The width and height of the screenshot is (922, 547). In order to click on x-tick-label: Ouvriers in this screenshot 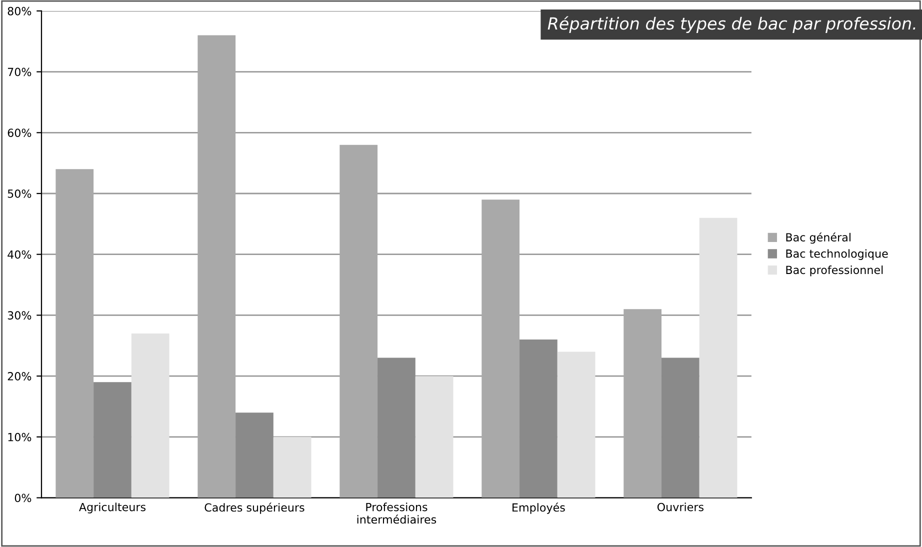, I will do `click(680, 507)`.